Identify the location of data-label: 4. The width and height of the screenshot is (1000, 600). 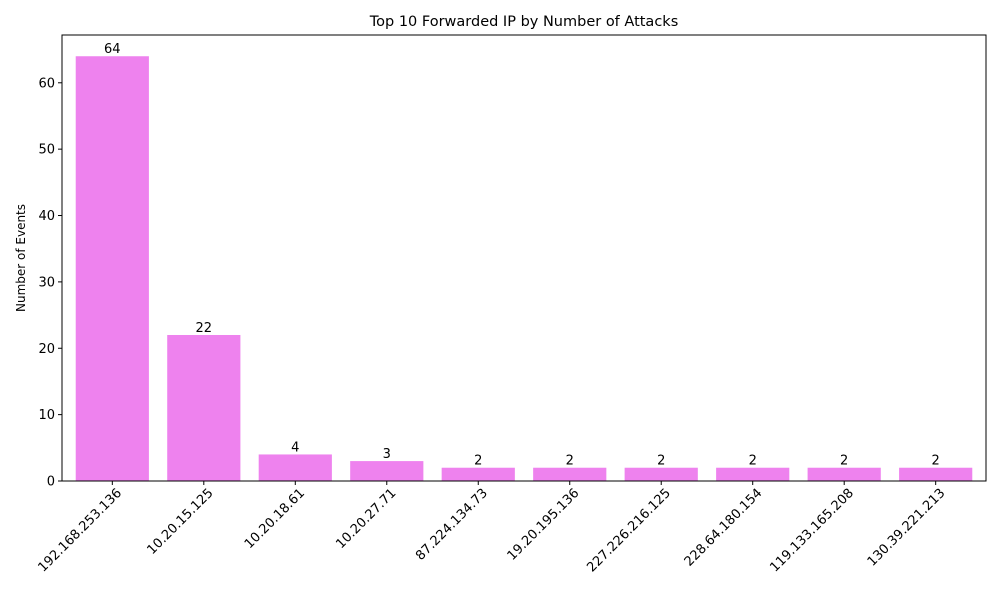
(295, 447).